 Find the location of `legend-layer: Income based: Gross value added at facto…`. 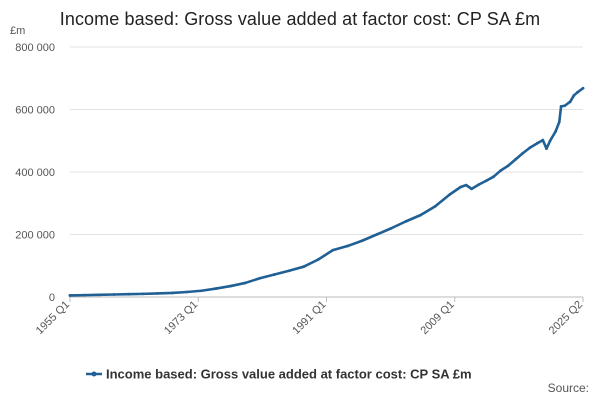

legend-layer: Income based: Gross value added at facto… is located at coordinates (279, 374).